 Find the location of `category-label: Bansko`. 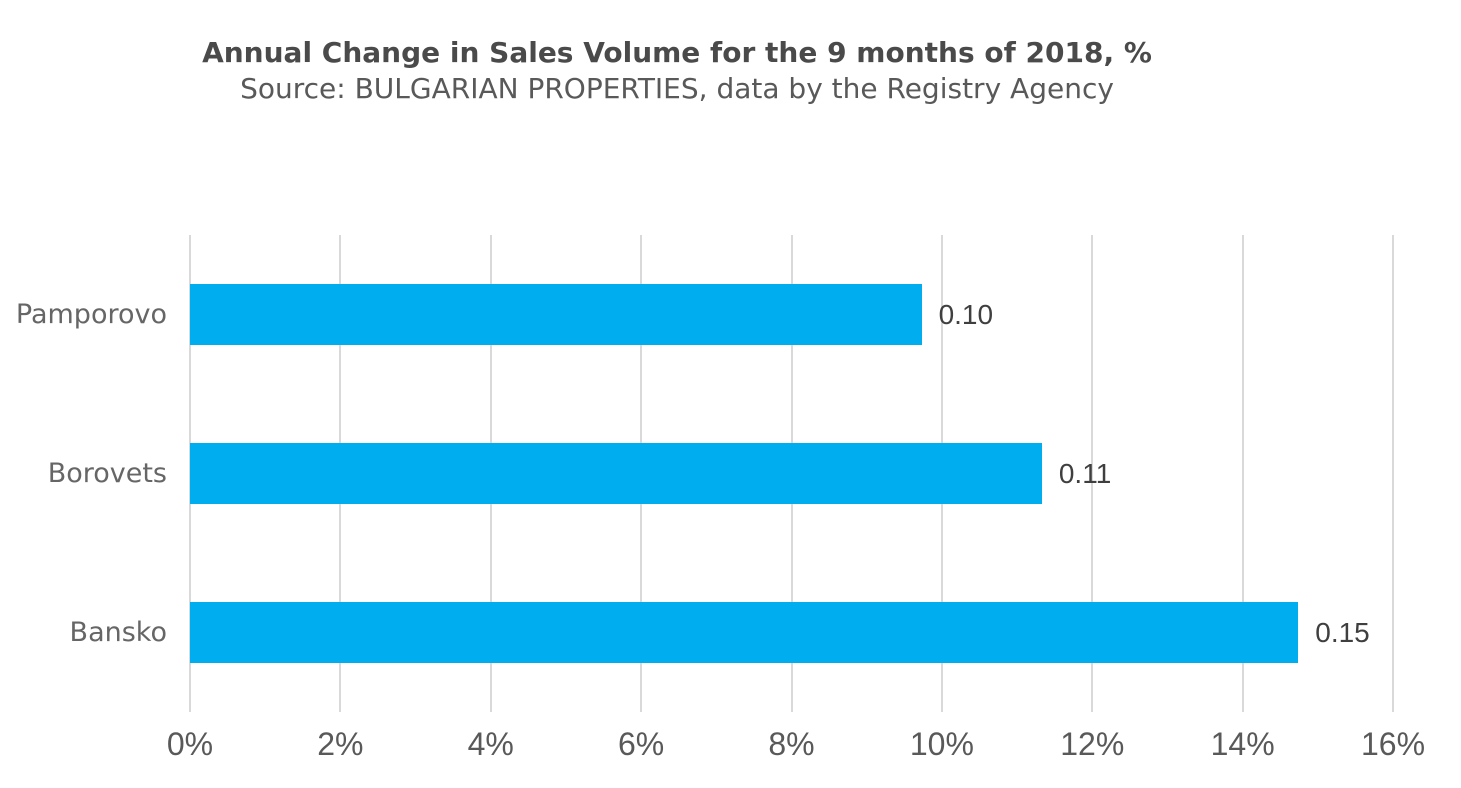

category-label: Bansko is located at coordinates (118, 632).